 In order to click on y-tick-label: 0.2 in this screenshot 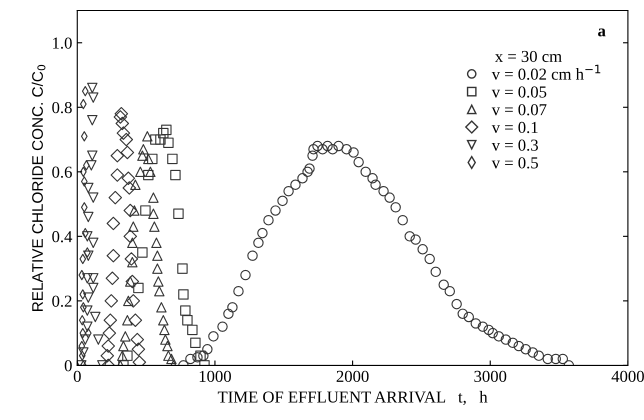, I will do `click(62, 301)`.